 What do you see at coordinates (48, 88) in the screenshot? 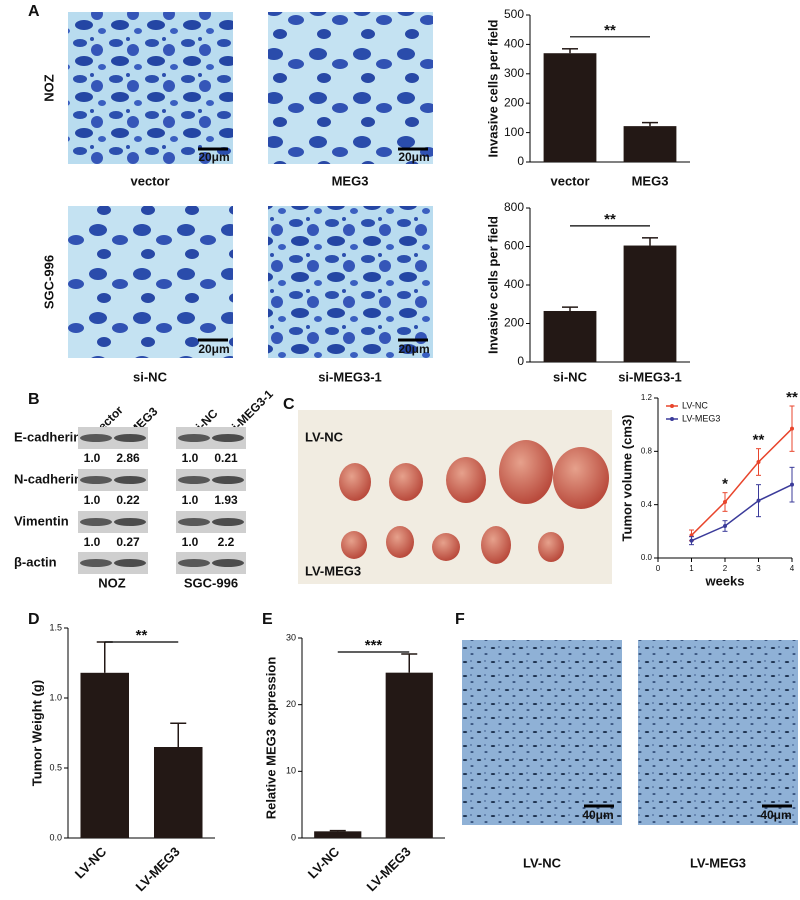
I see `row-label: NOZ` at bounding box center [48, 88].